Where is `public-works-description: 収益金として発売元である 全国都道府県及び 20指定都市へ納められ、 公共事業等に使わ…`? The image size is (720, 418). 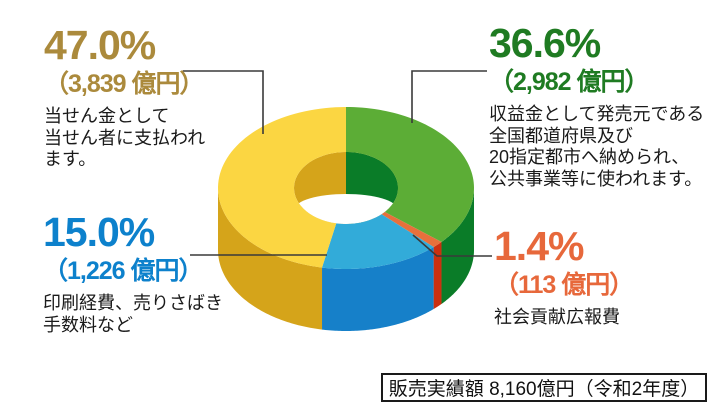
public-works-description: 収益金として発売元である 全国都道府県及び 20指定都市へ納められ、 公共事業等に使わ… is located at coordinates (597, 146).